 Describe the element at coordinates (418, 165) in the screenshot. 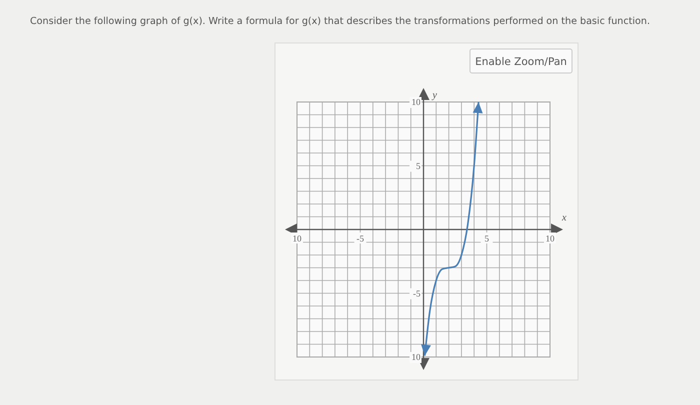

I see `y-tick-label: 5` at that location.